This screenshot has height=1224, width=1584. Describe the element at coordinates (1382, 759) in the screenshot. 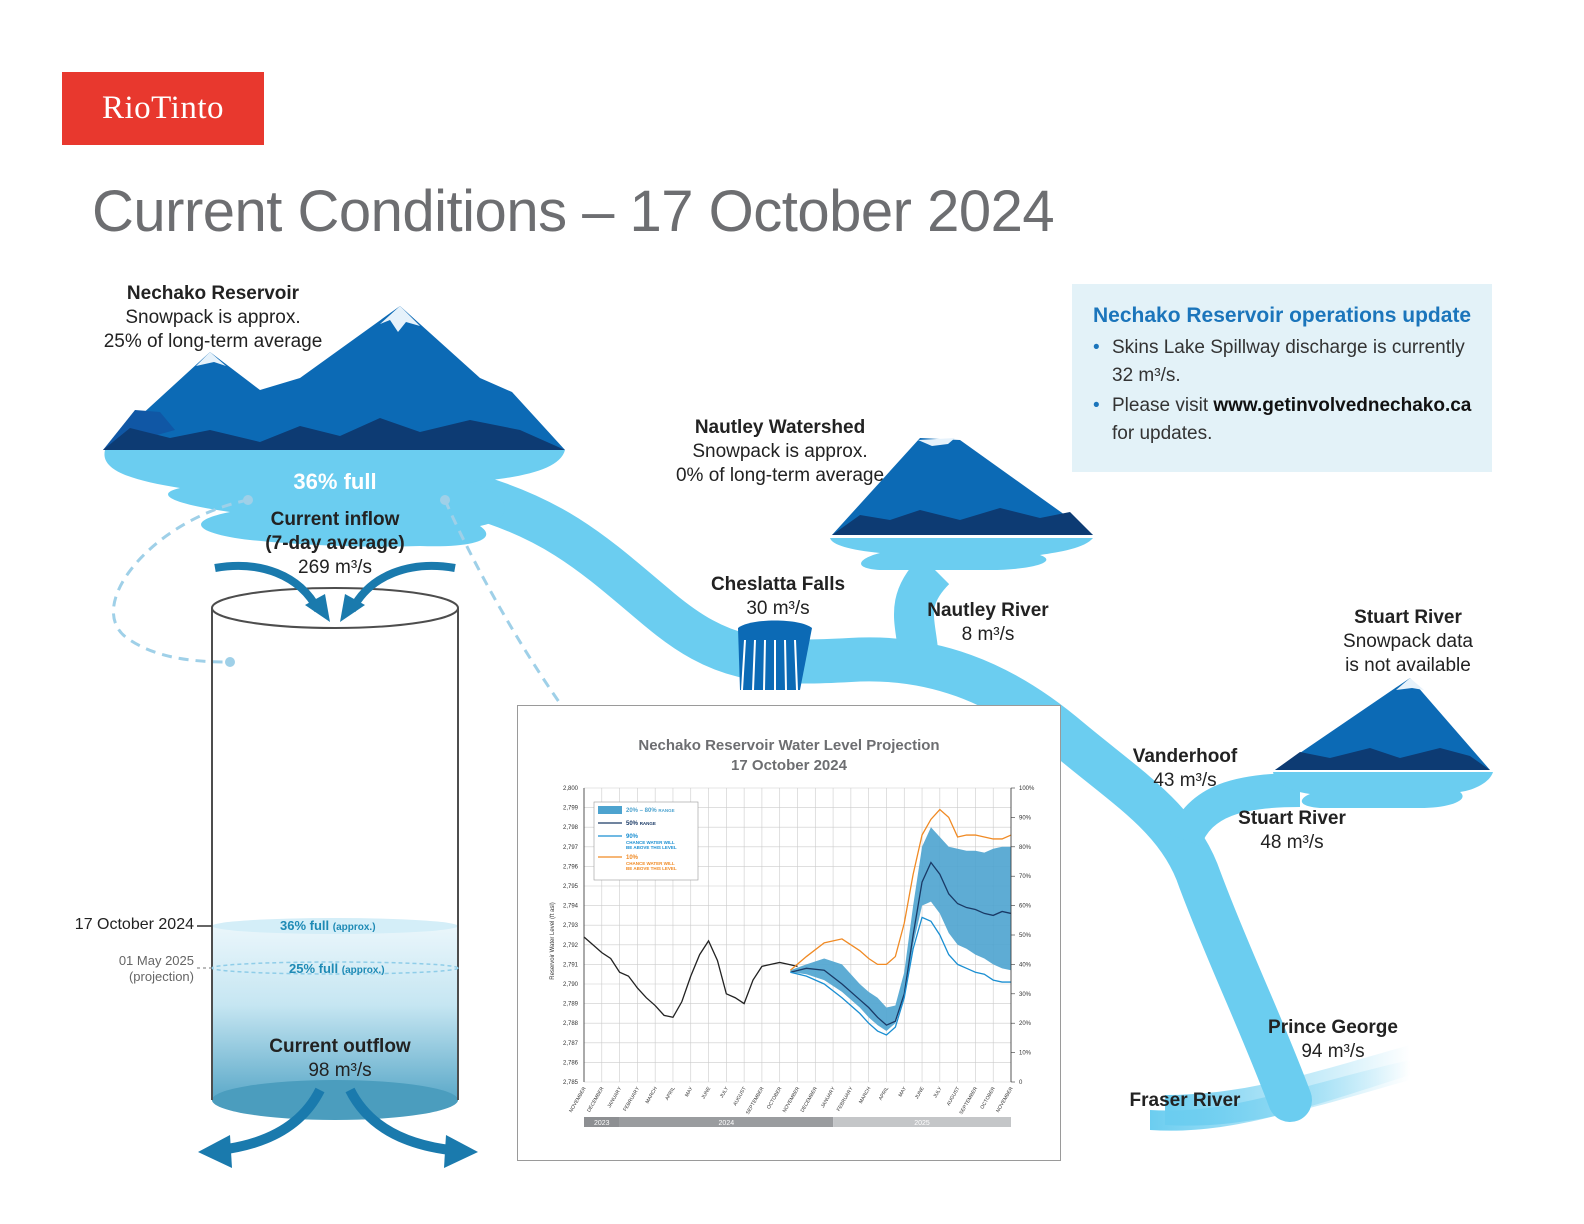

I see `stuart-ridge` at that location.